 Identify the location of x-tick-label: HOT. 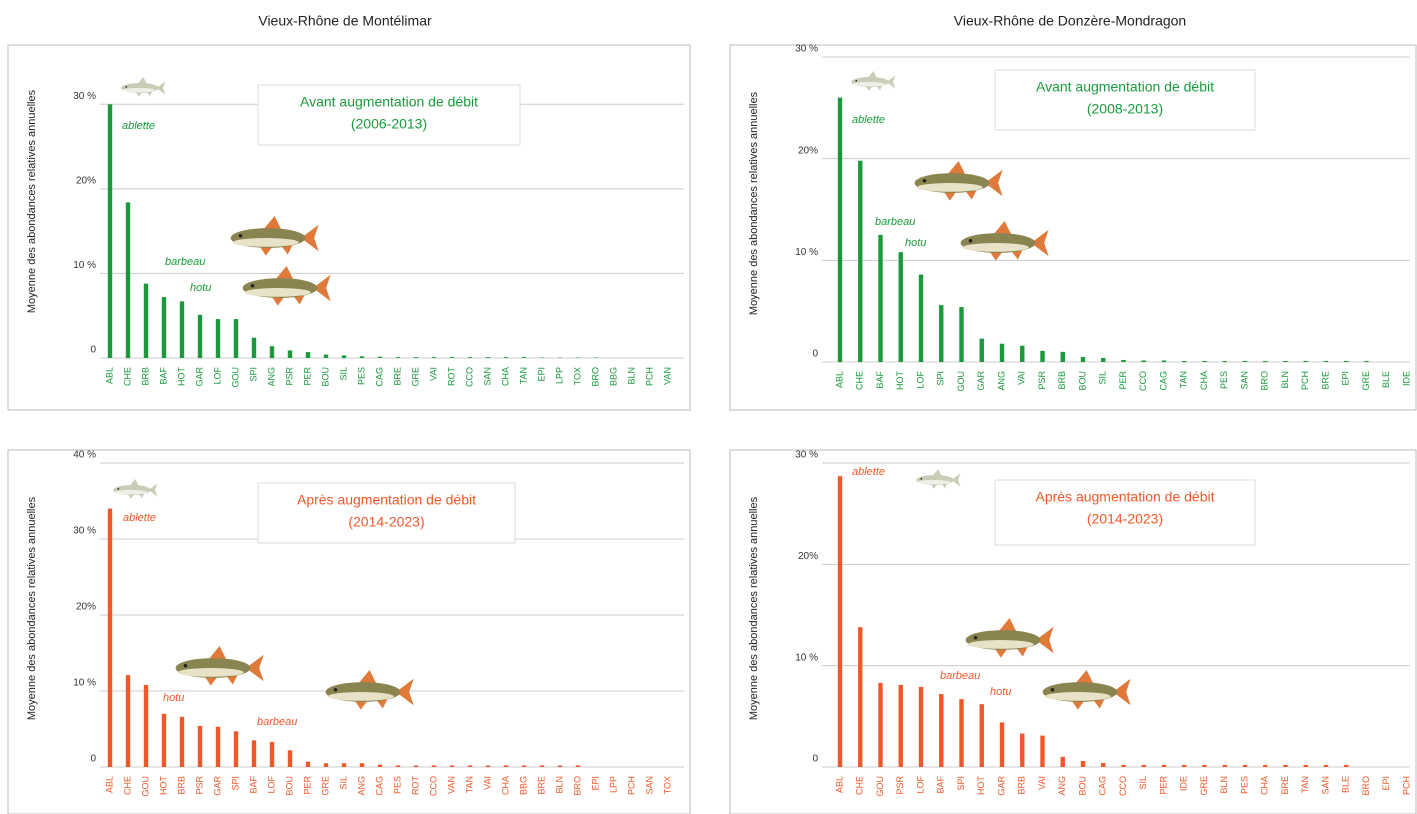
(900, 381).